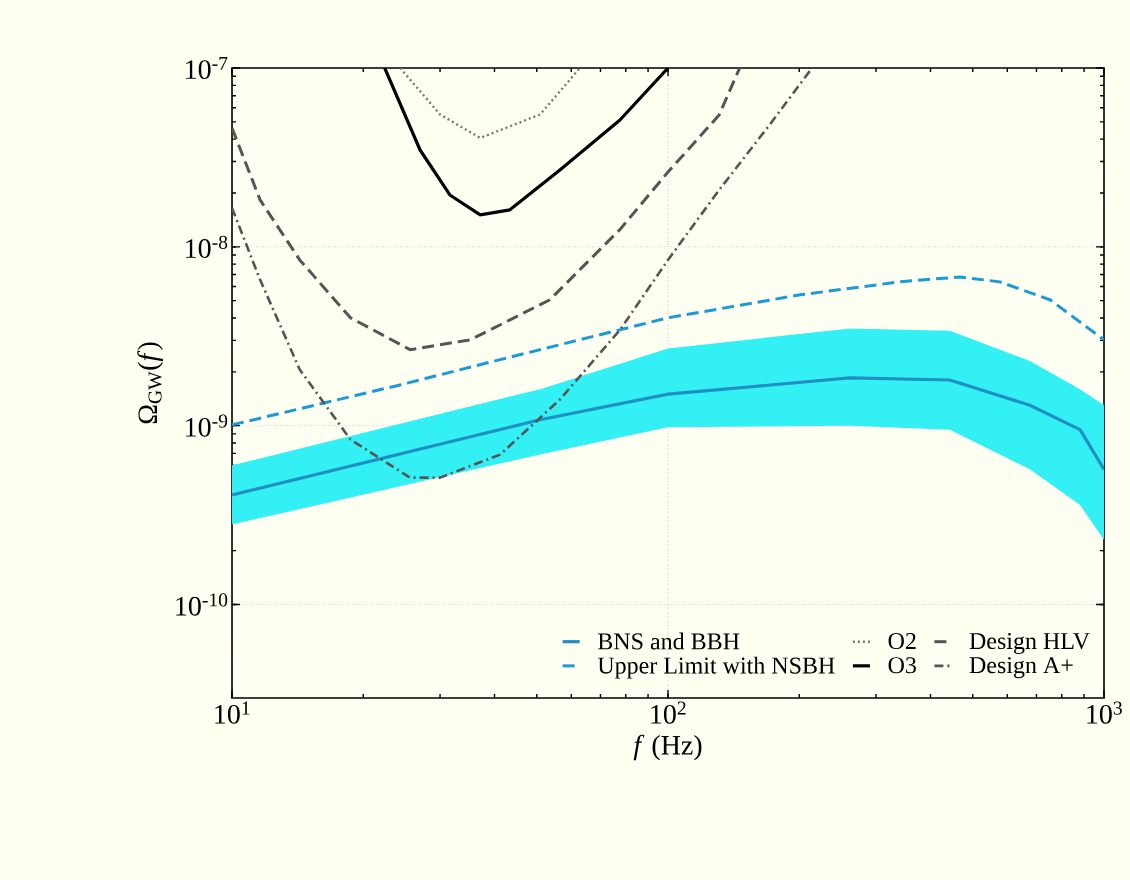  I want to click on legend-label: Upper Limit with NSBH, so click(716, 667).